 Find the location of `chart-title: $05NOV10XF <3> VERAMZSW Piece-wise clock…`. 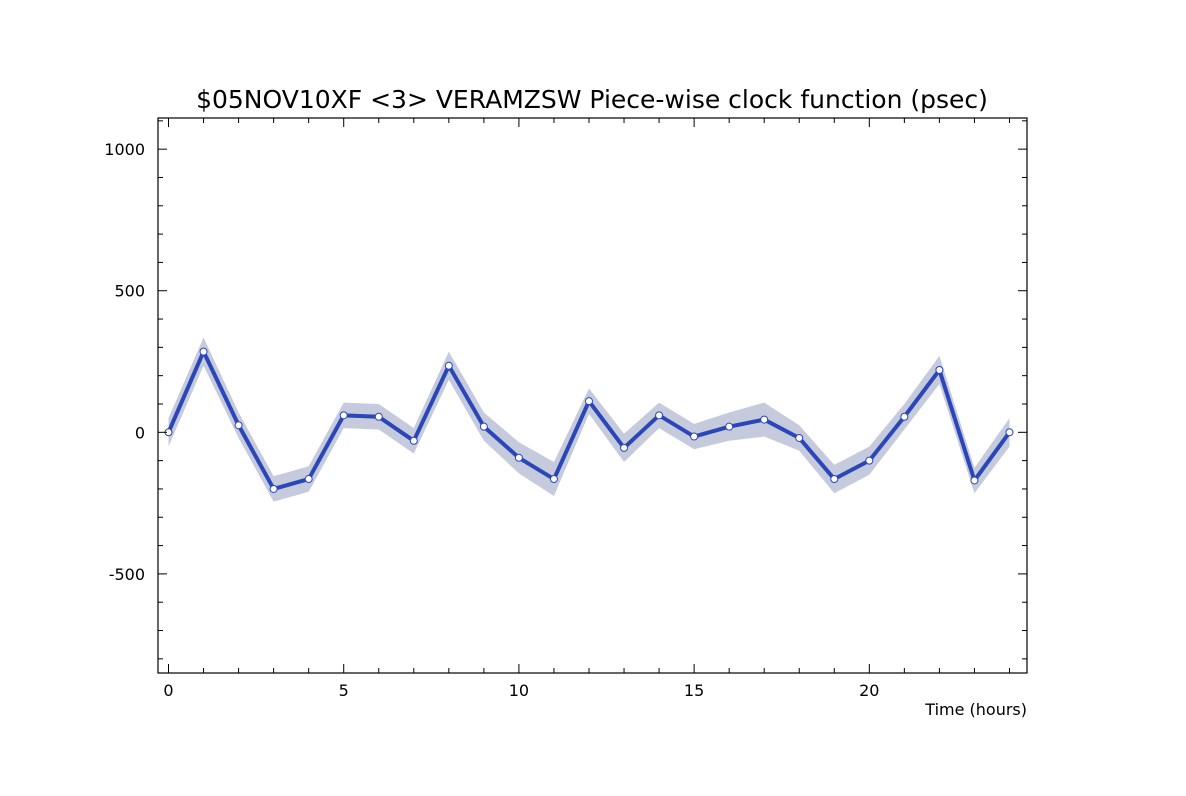

chart-title: $05NOV10XF <3> VERAMZSW Piece-wise clock… is located at coordinates (592, 99).